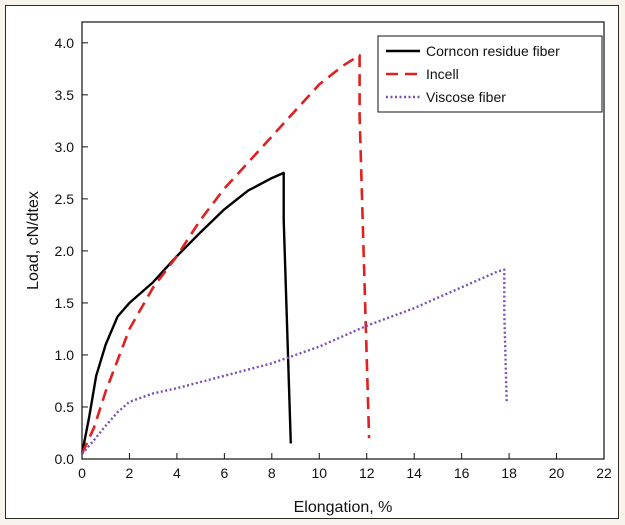 The width and height of the screenshot is (625, 525). What do you see at coordinates (343, 507) in the screenshot?
I see `x-axis-label: Elongation, %` at bounding box center [343, 507].